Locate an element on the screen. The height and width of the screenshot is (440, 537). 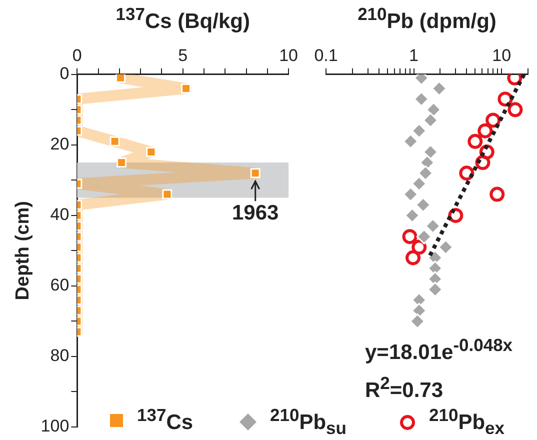
y-tick-label: 100 is located at coordinates (55, 426).